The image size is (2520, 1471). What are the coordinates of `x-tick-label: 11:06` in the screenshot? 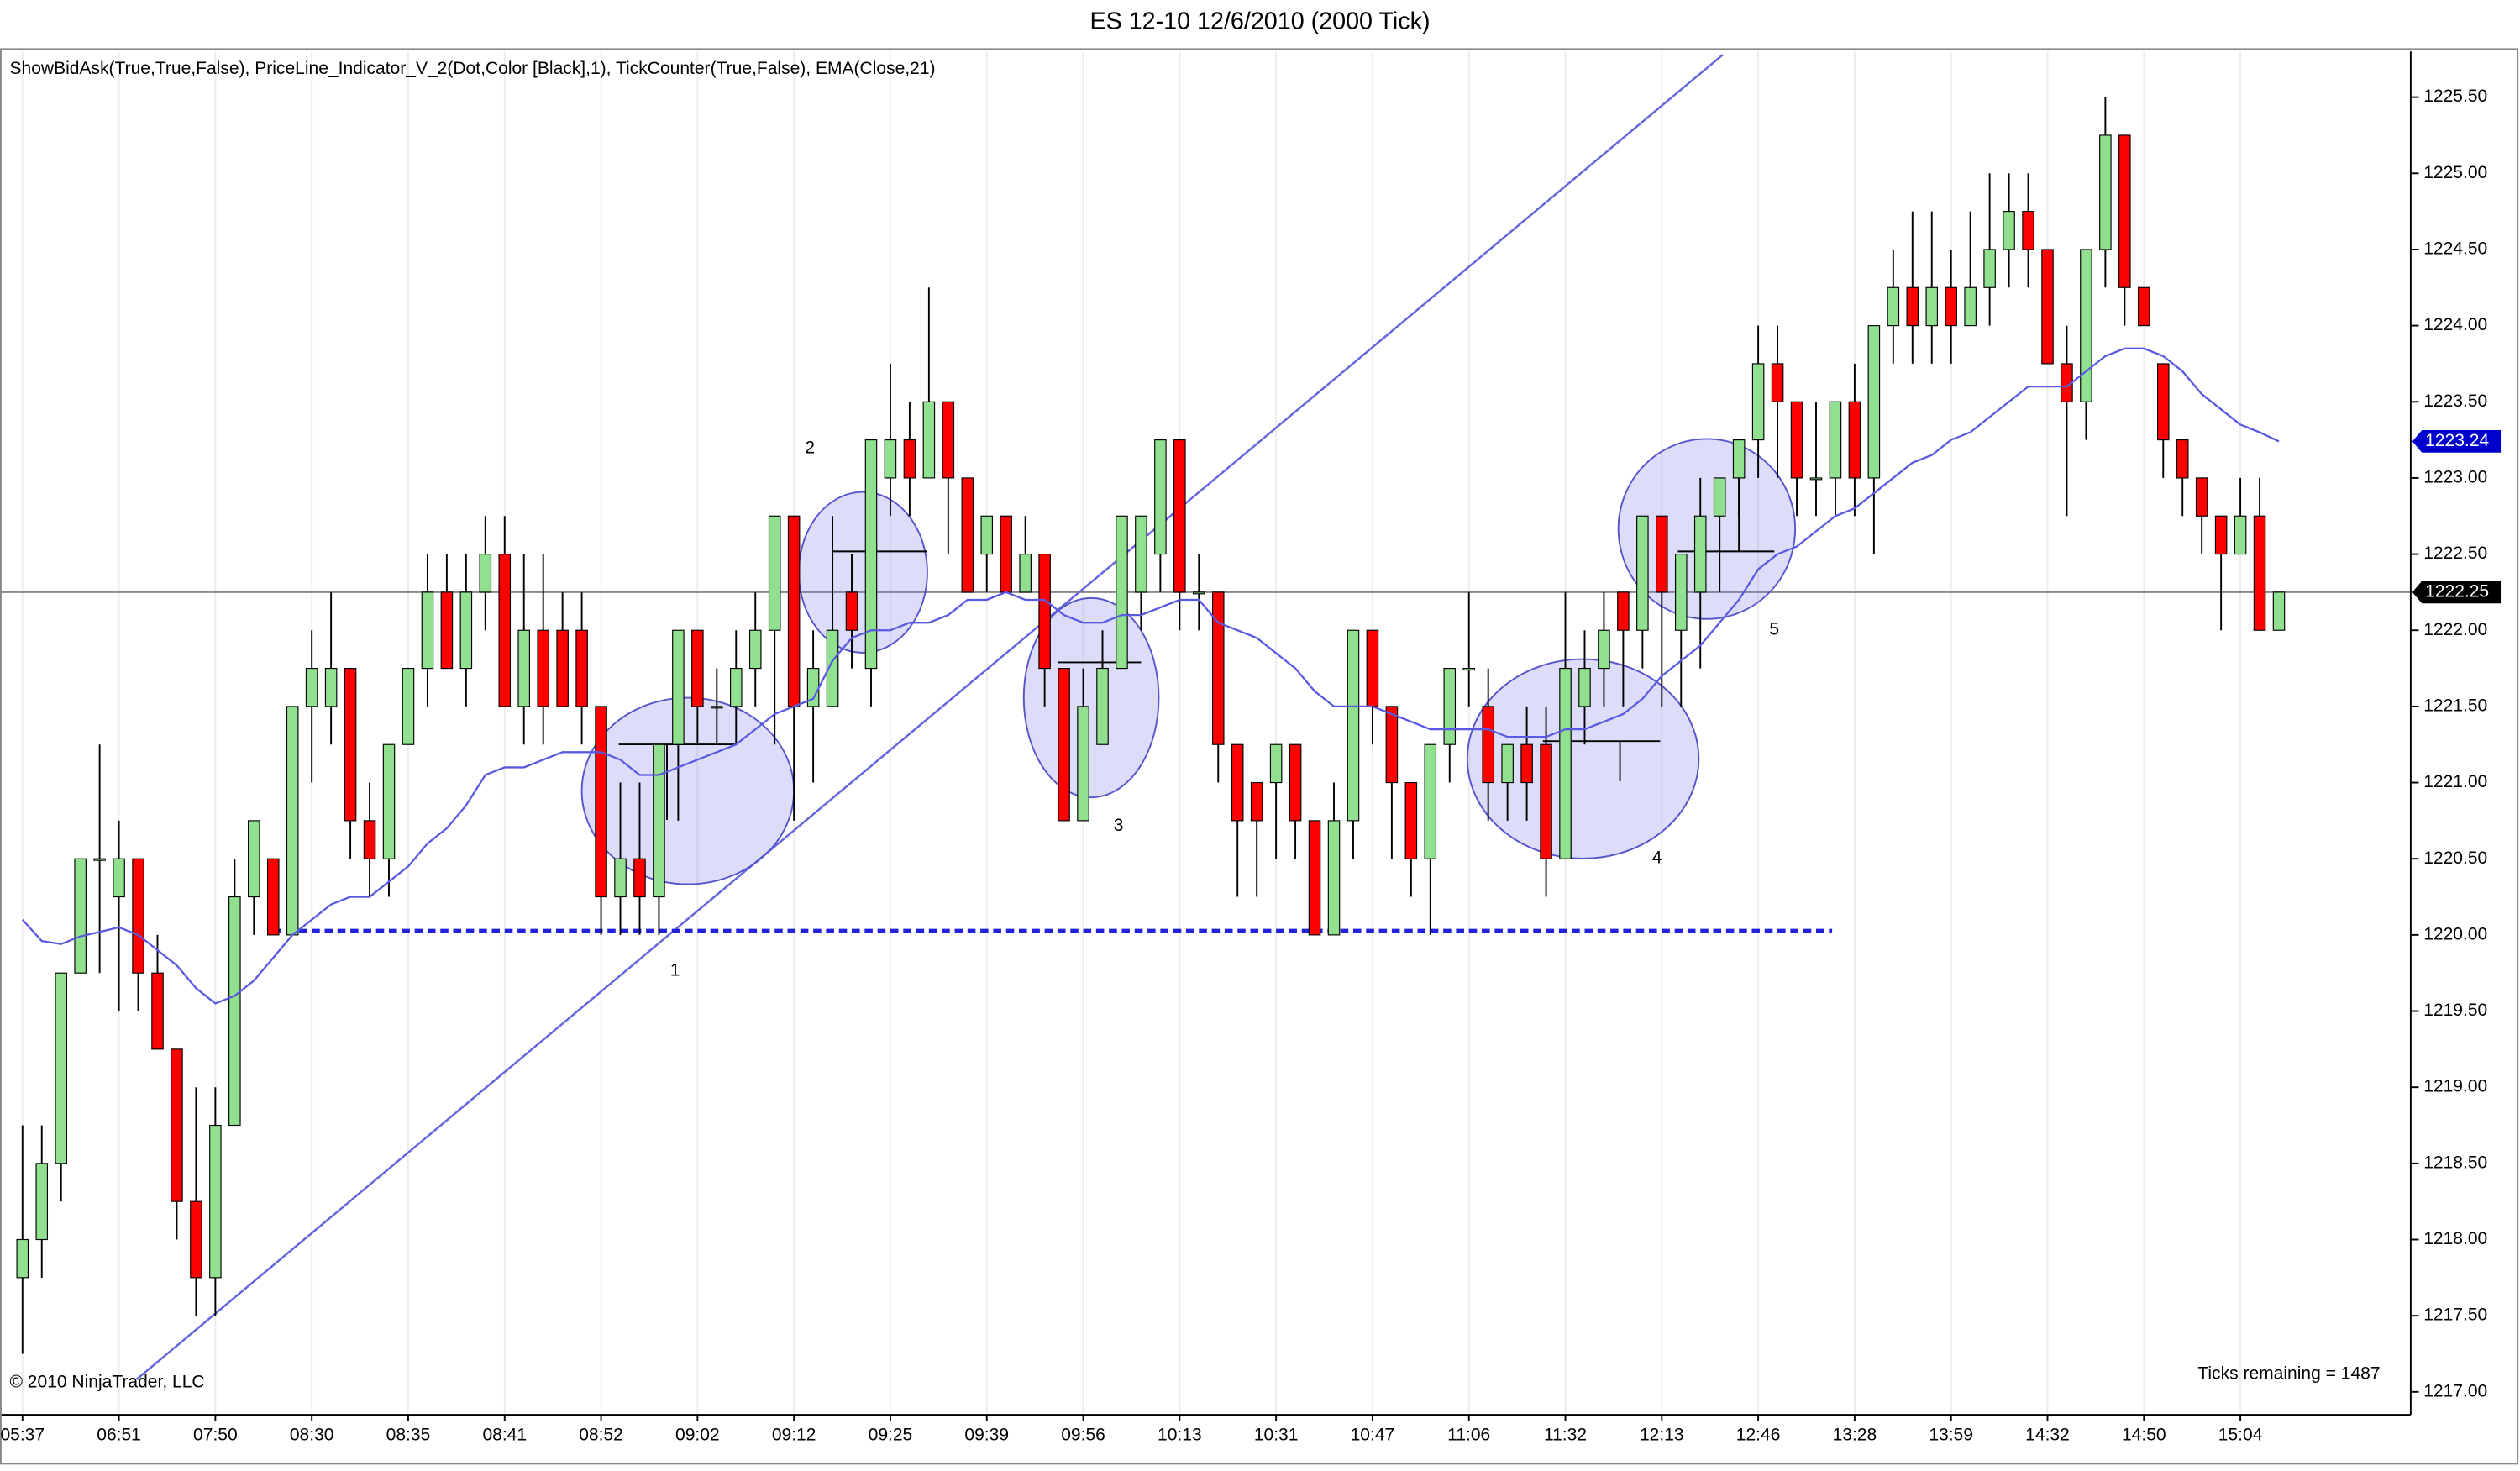 It's located at (1468, 1435).